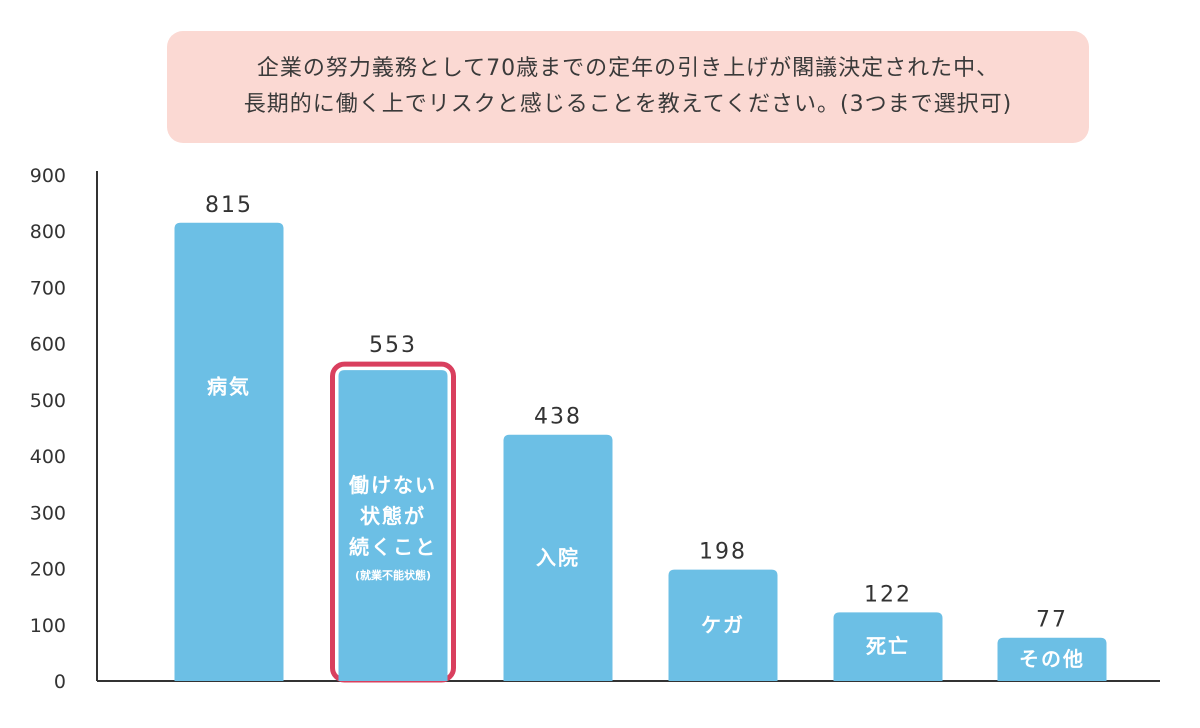 The width and height of the screenshot is (1200, 728). I want to click on y-tick-label: 300, so click(48, 513).